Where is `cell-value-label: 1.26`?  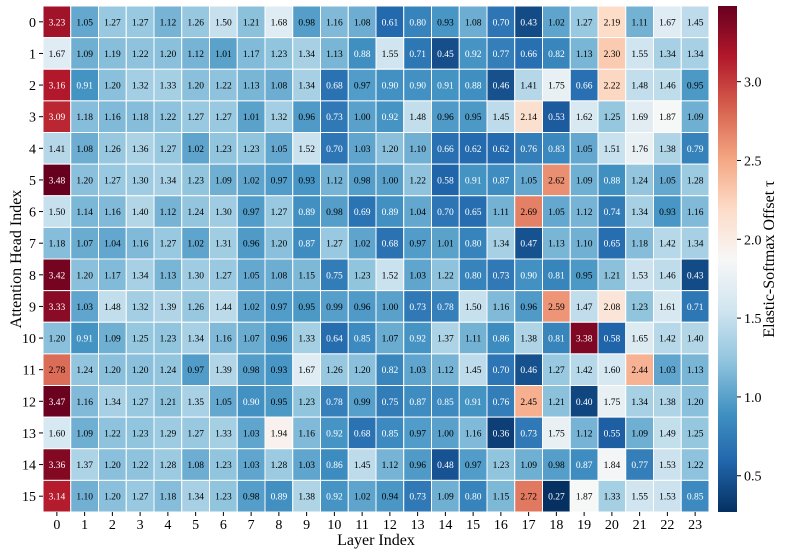
cell-value-label: 1.26 is located at coordinates (195, 308).